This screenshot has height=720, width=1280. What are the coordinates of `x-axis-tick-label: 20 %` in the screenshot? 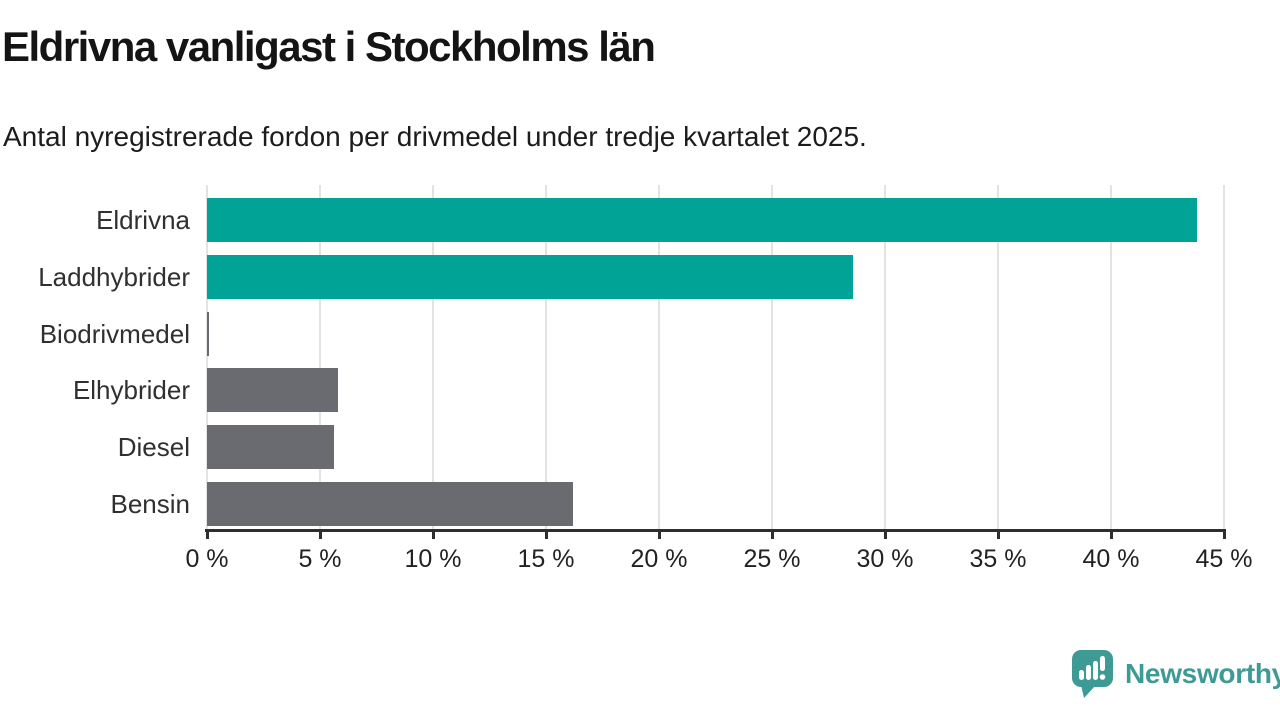 It's located at (659, 559).